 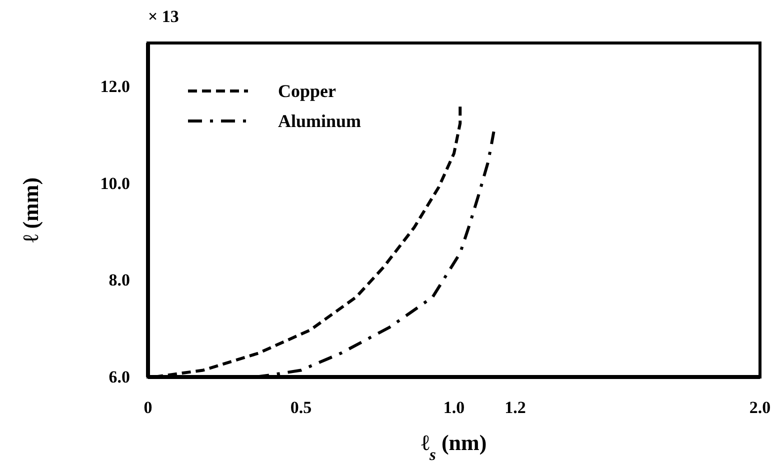 What do you see at coordinates (454, 408) in the screenshot?
I see `x-tick-label: 1.0` at bounding box center [454, 408].